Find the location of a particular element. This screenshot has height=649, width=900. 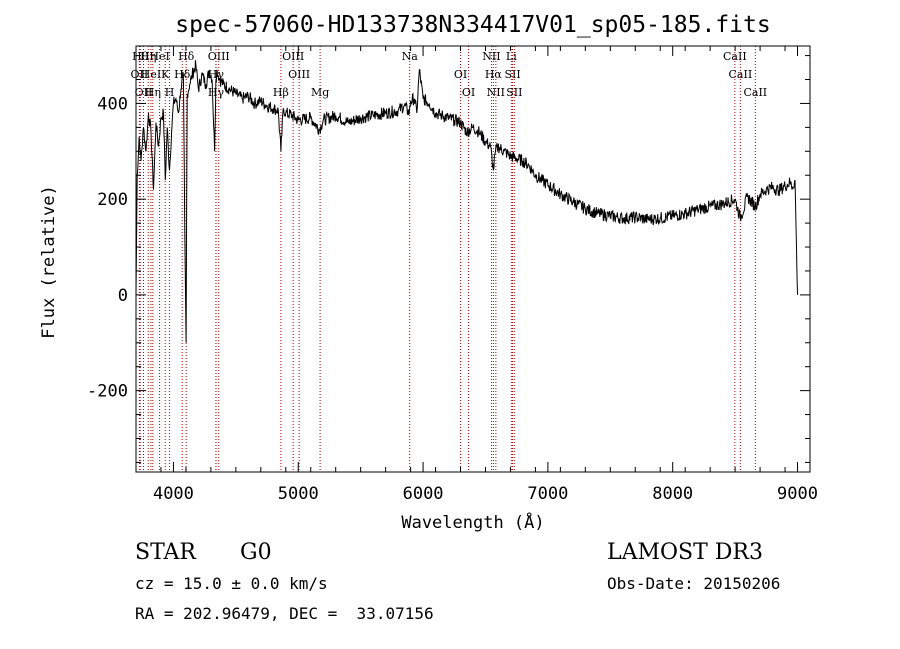

line-label: Hα is located at coordinates (494, 74).